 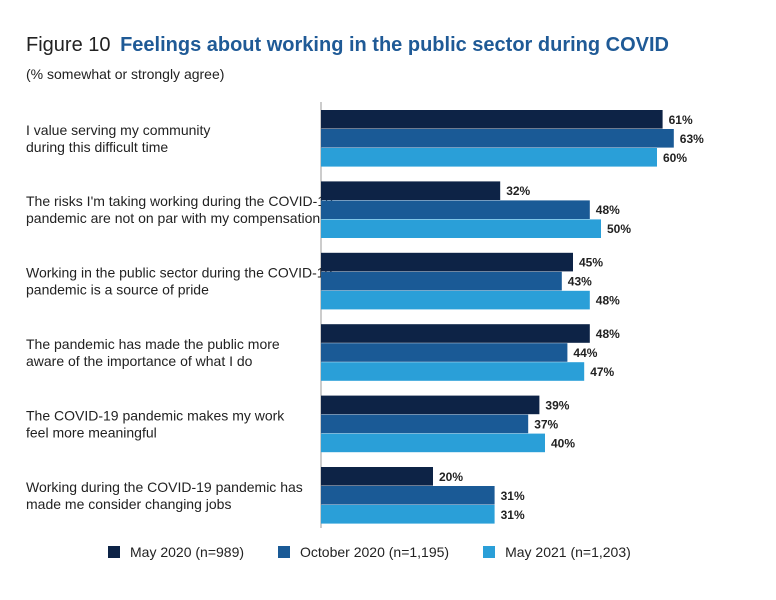 What do you see at coordinates (591, 263) in the screenshot?
I see `data-label: 45%` at bounding box center [591, 263].